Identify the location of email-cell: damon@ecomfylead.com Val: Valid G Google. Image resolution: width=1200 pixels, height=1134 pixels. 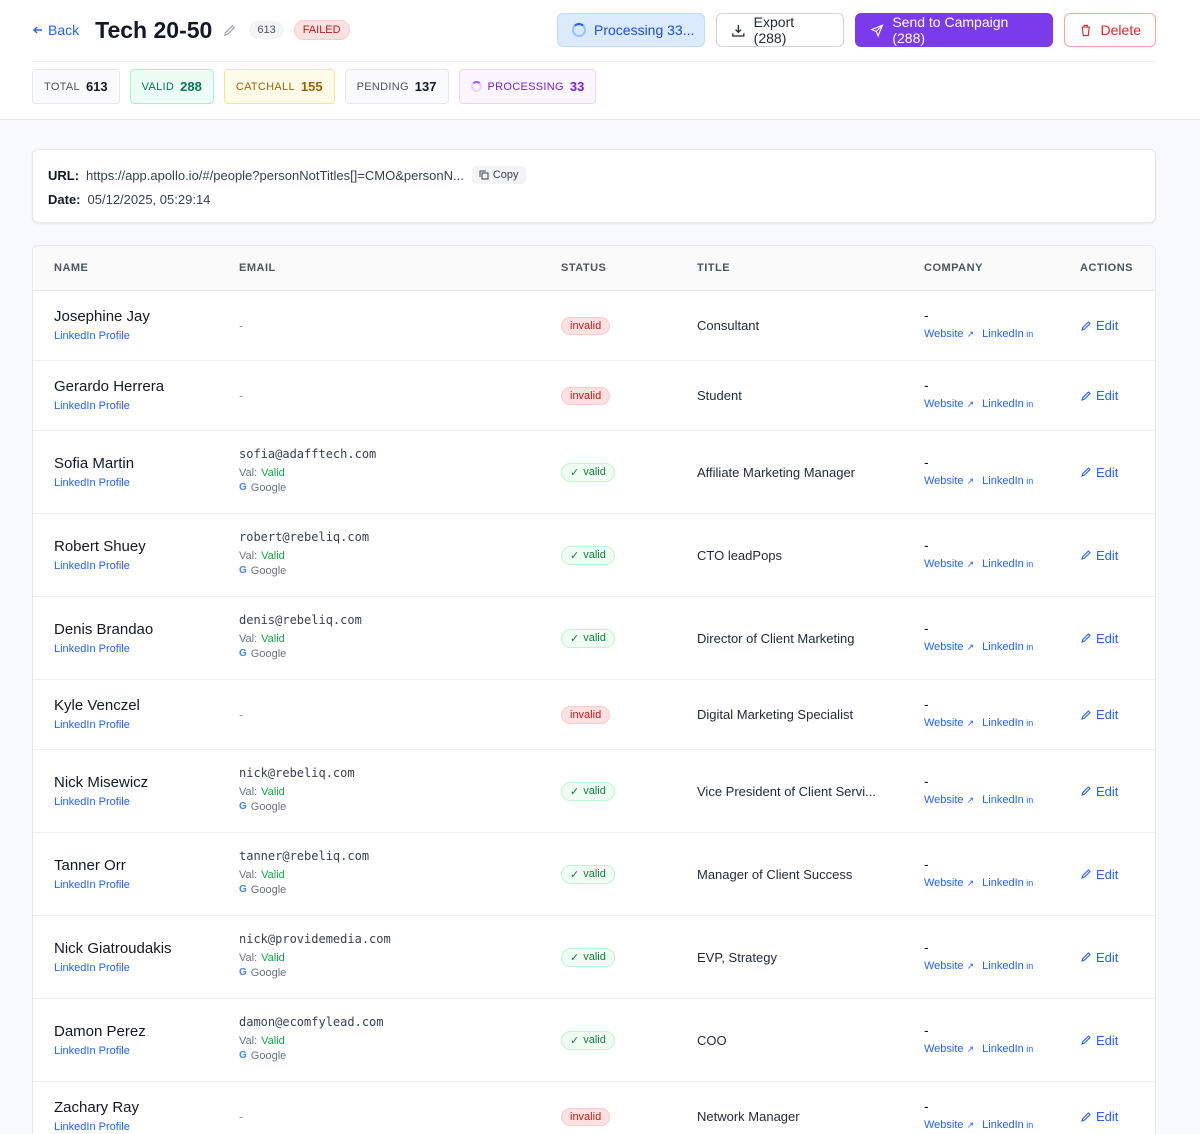
(311, 1038).